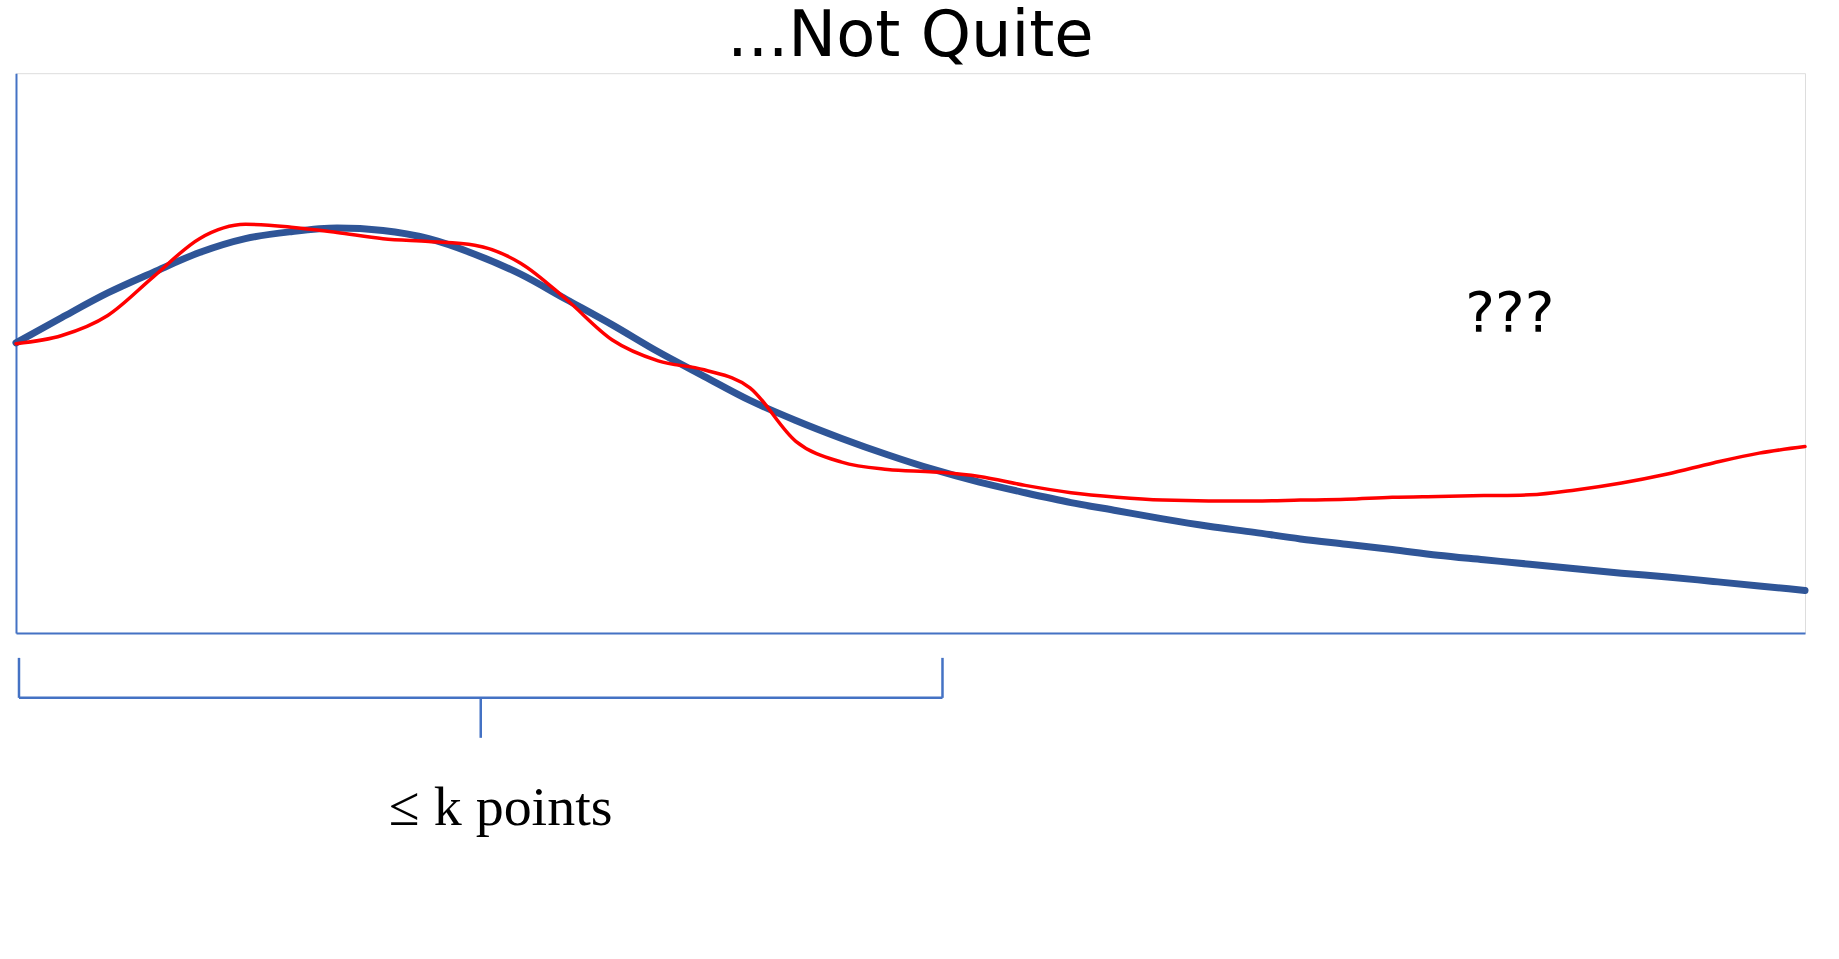 The image size is (1839, 959). What do you see at coordinates (910, 36) in the screenshot?
I see `chart-title: ...Not Quite` at bounding box center [910, 36].